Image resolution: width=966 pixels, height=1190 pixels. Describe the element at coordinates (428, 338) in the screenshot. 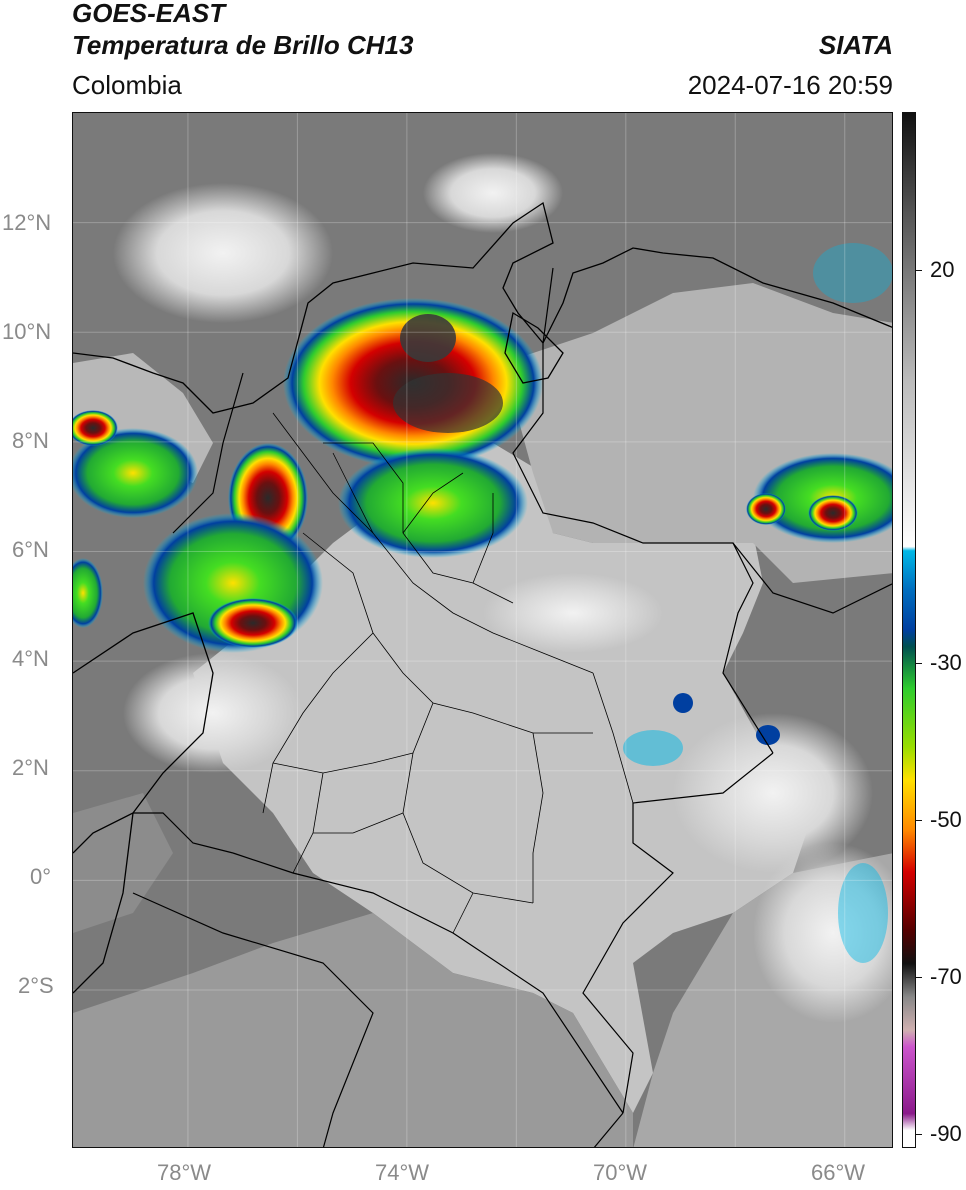

I see `storm-north-core` at that location.